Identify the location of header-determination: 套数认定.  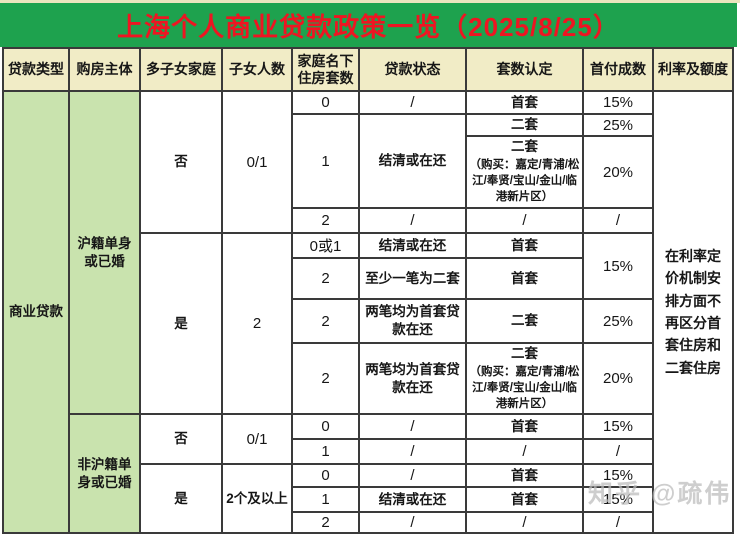
(524, 69).